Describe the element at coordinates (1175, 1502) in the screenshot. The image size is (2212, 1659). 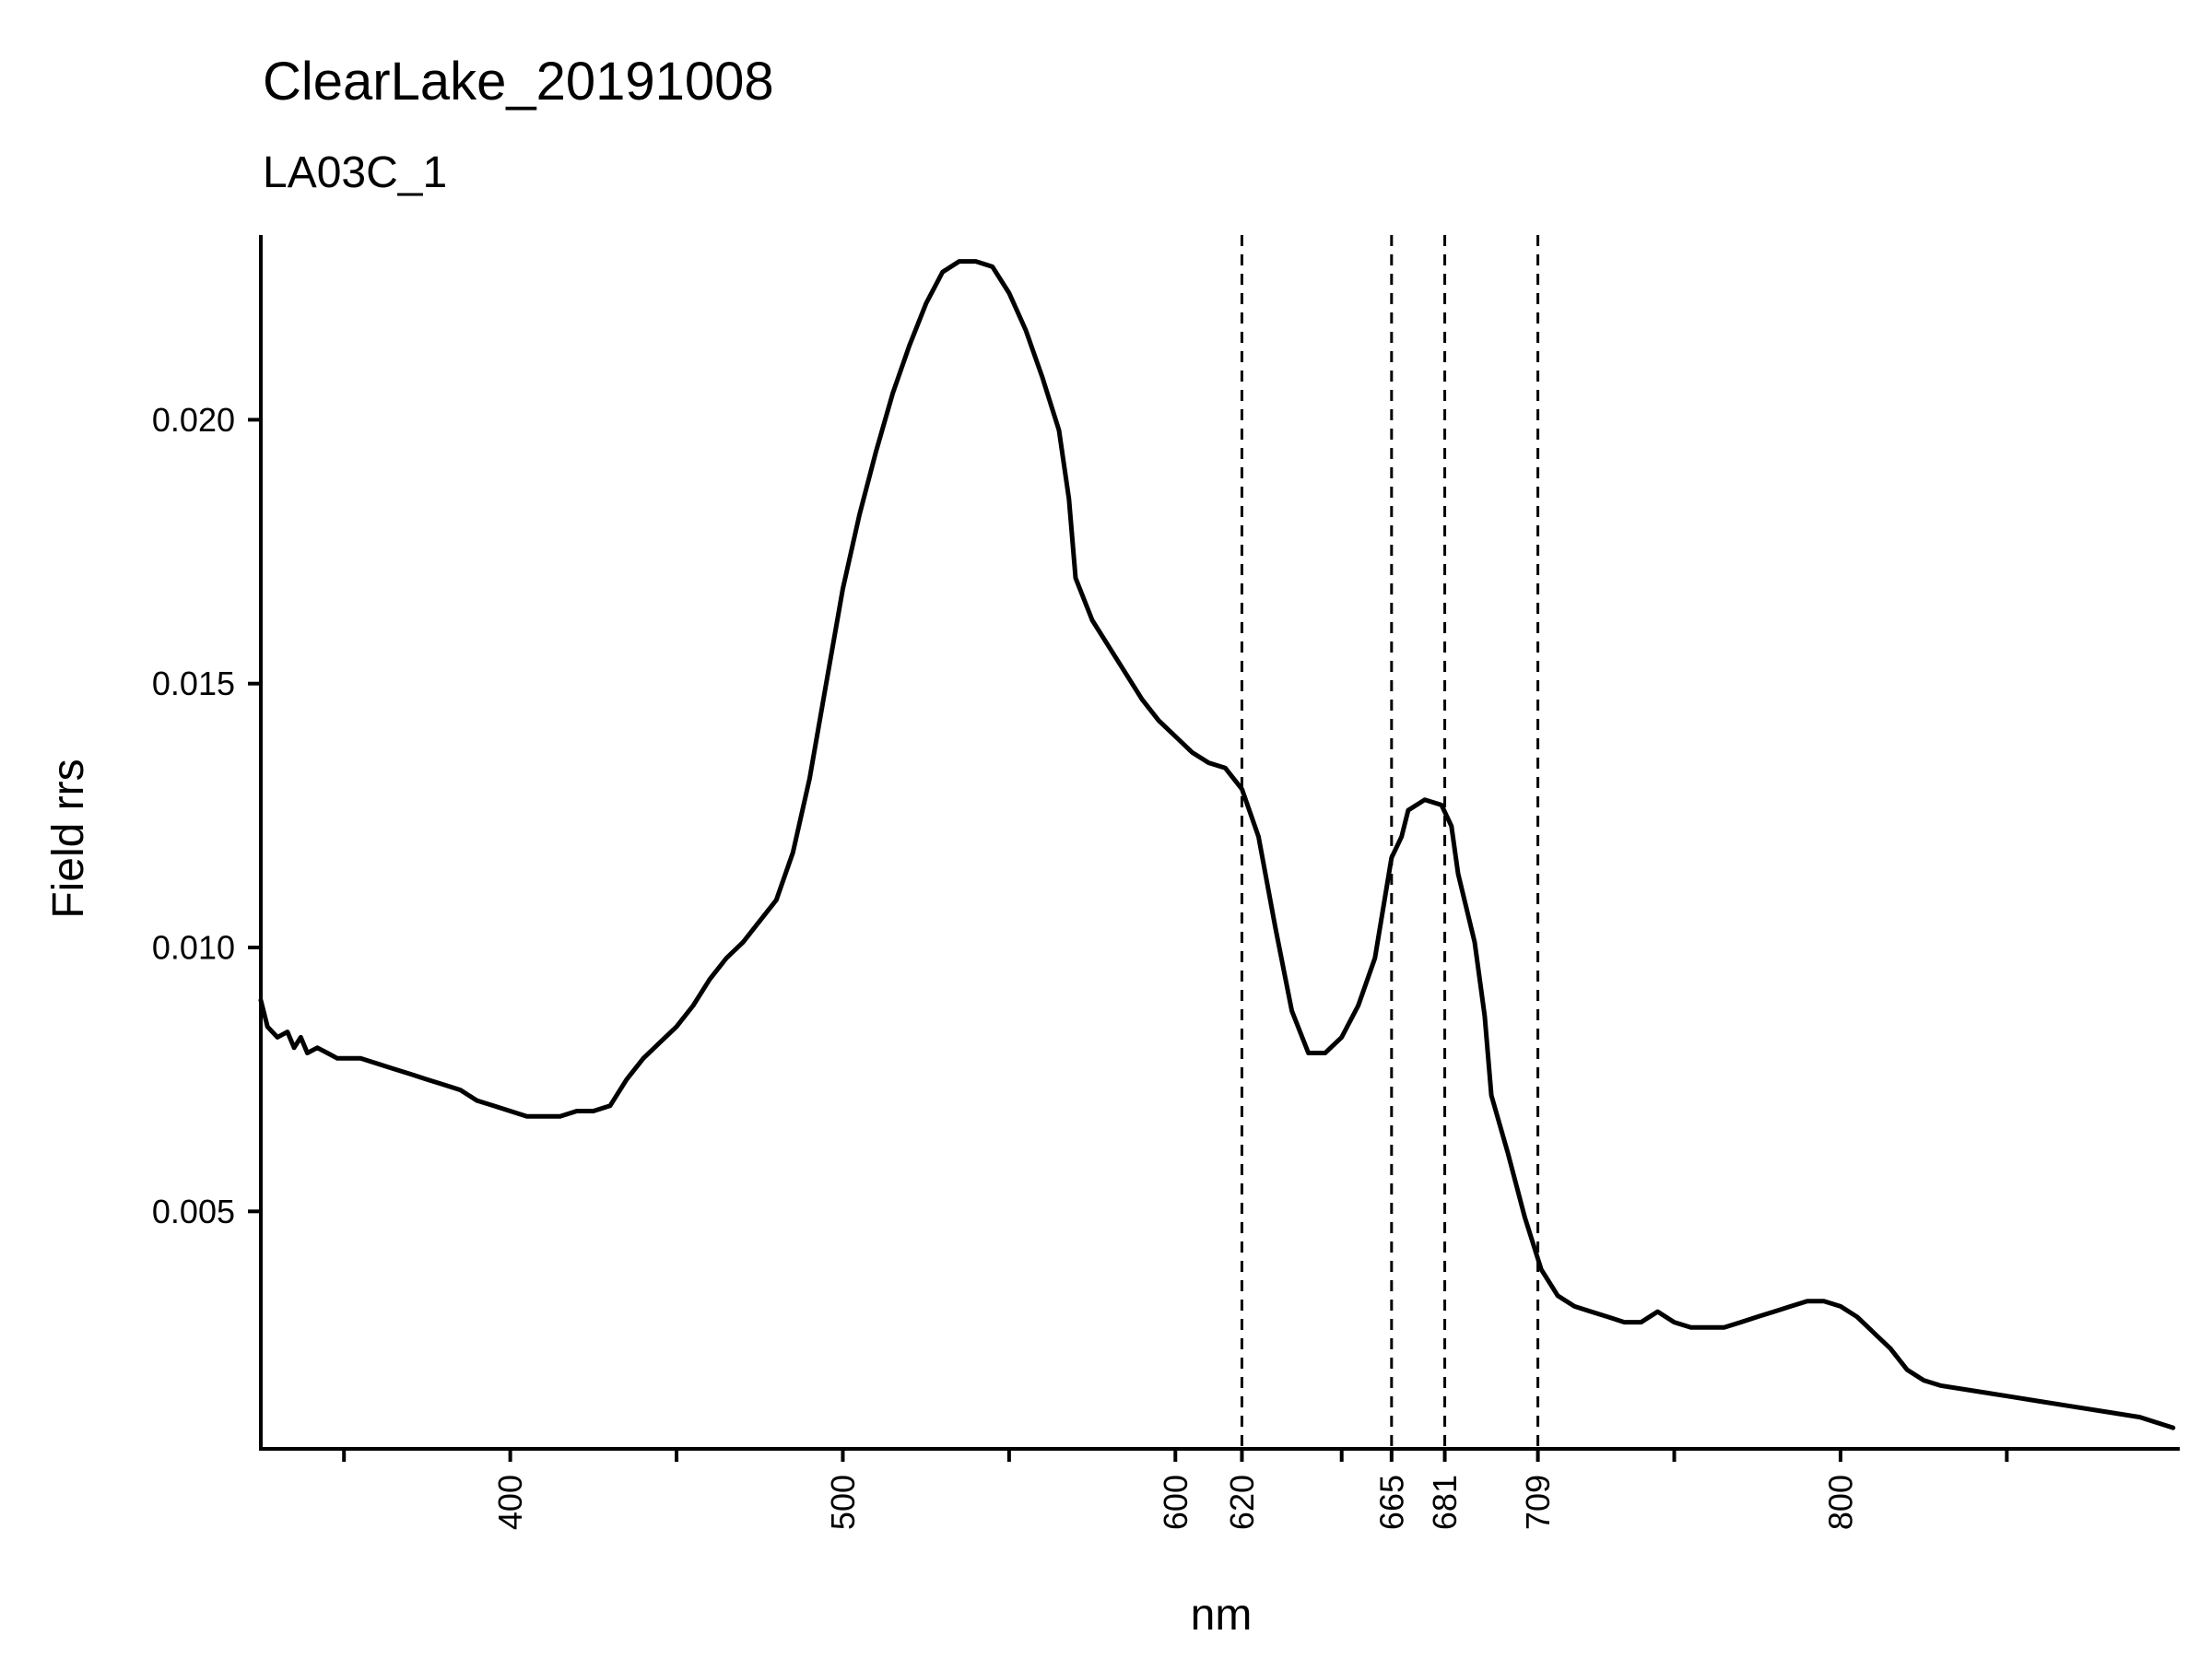
I see `x-tick-label: 600` at that location.